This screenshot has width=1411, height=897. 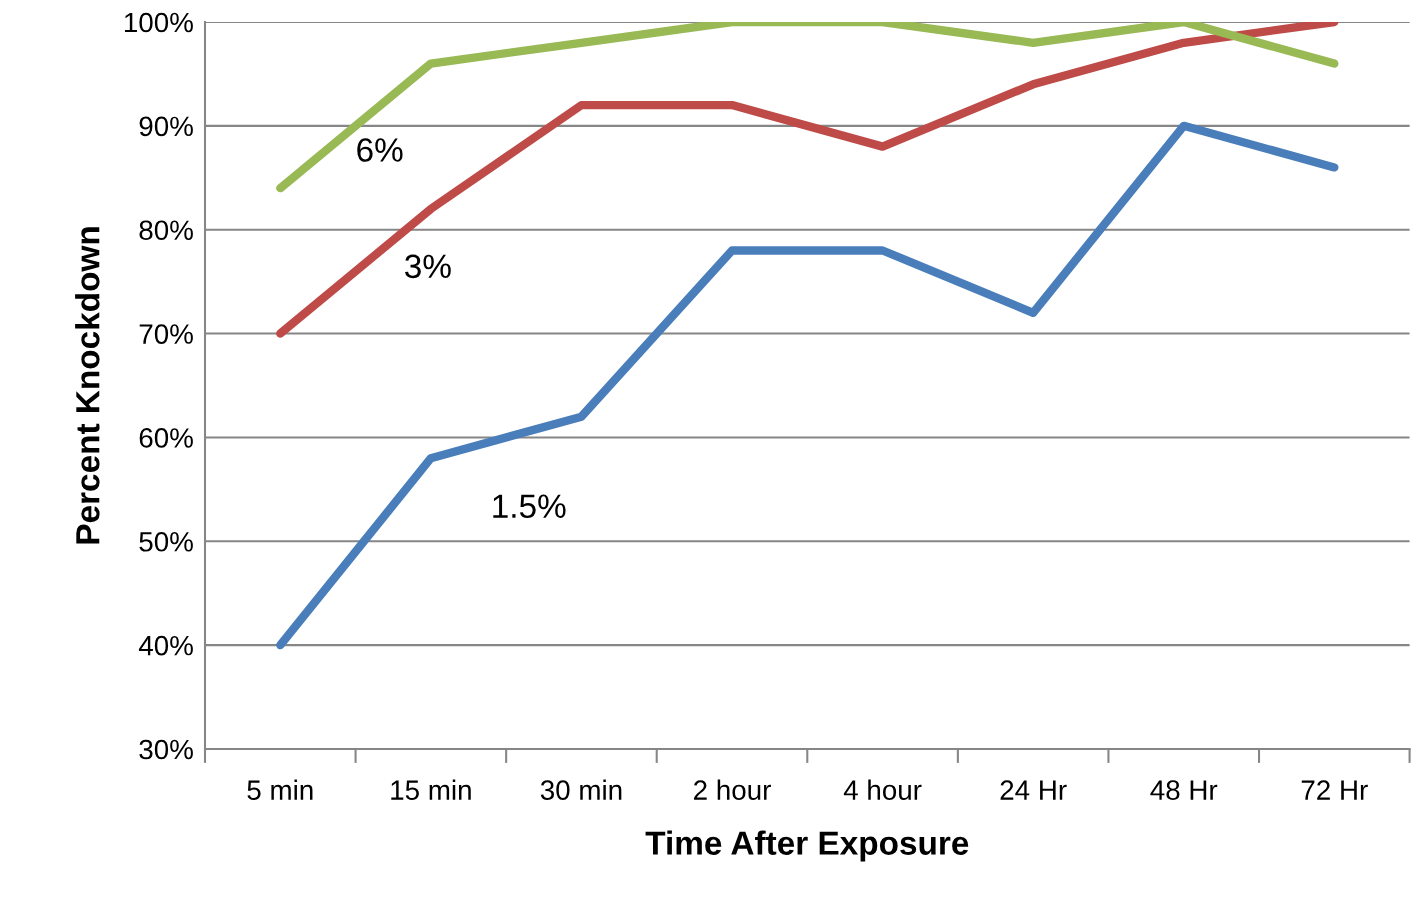 What do you see at coordinates (280, 789) in the screenshot?
I see `x-tick-label: 5 min` at bounding box center [280, 789].